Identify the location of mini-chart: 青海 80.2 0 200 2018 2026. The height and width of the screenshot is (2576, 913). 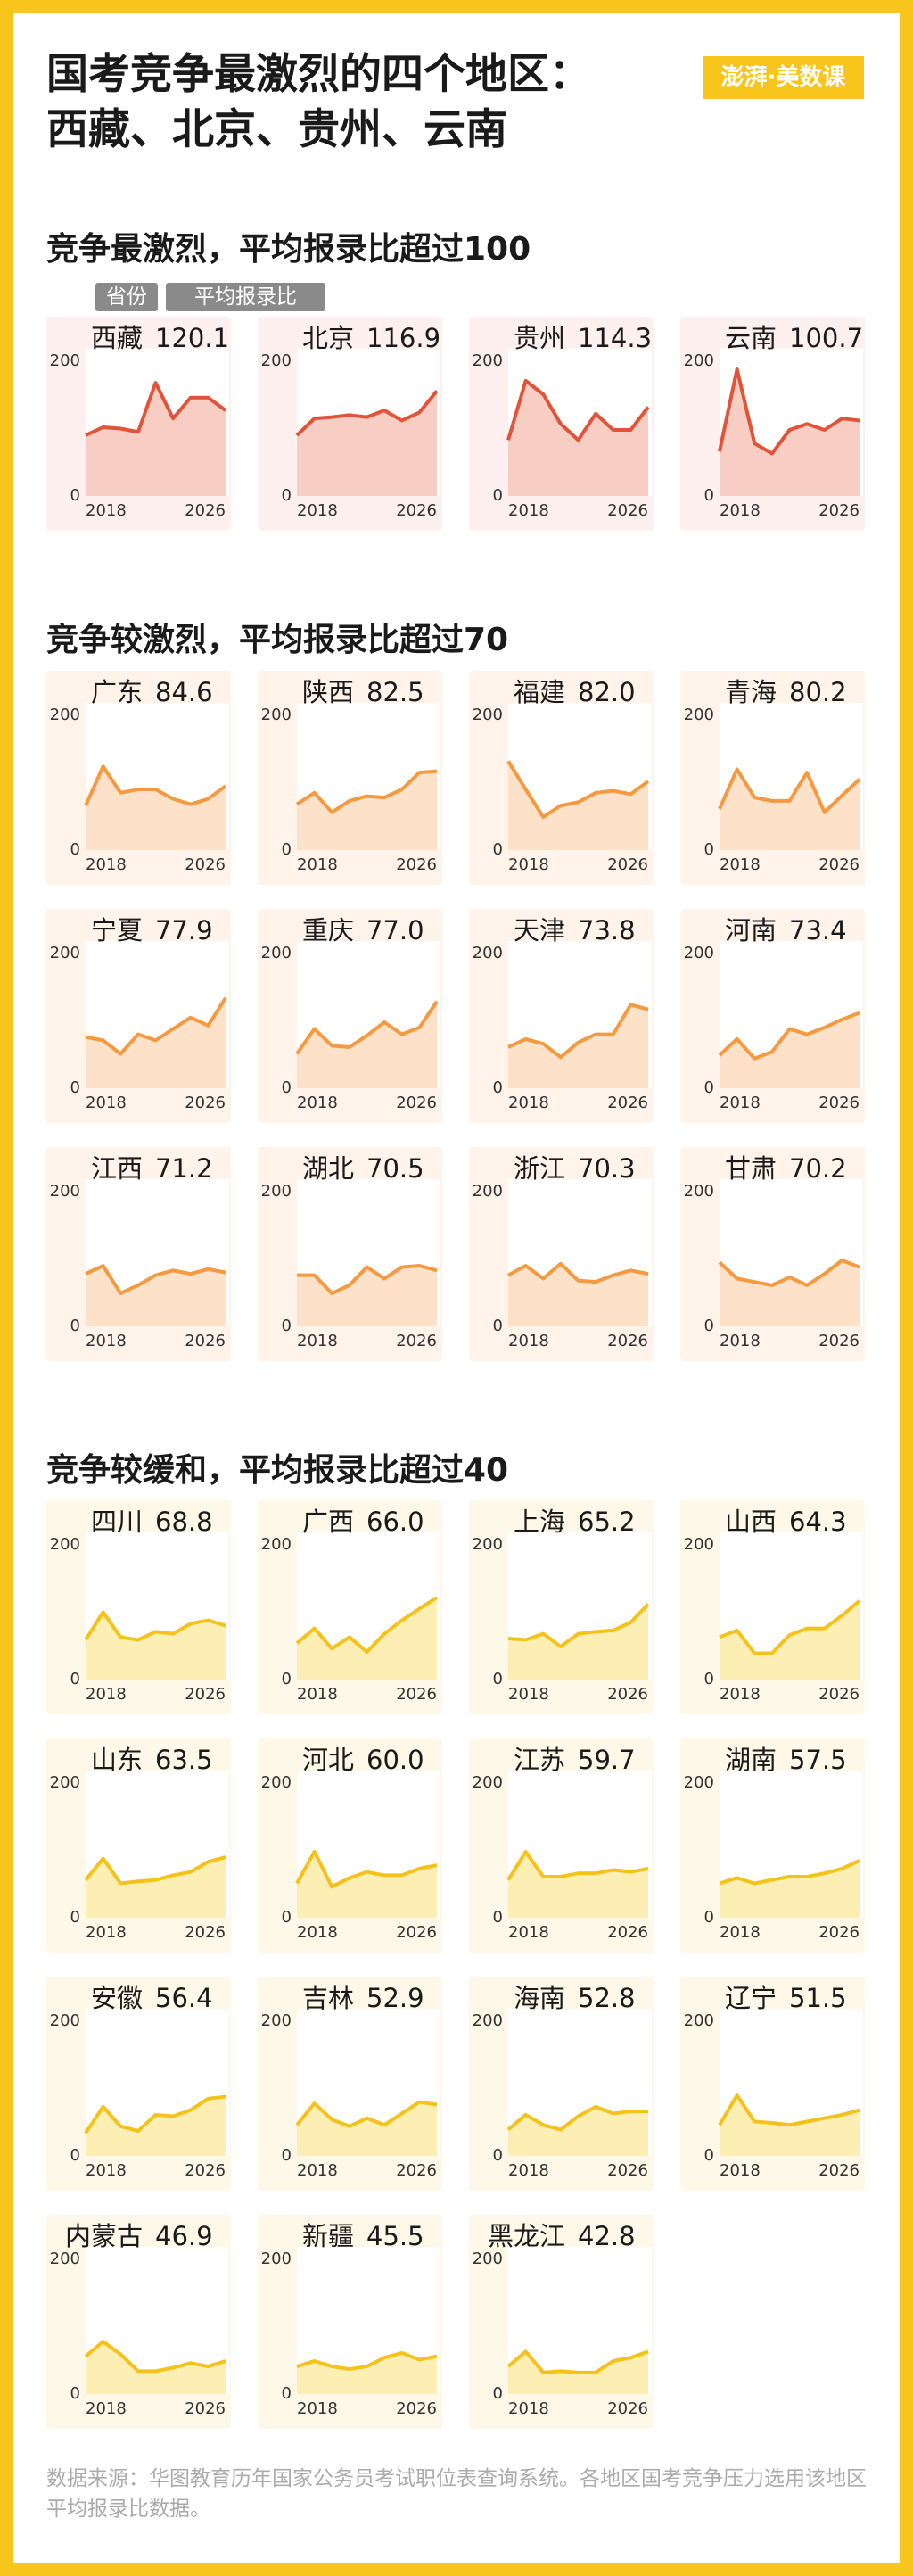
(772, 778).